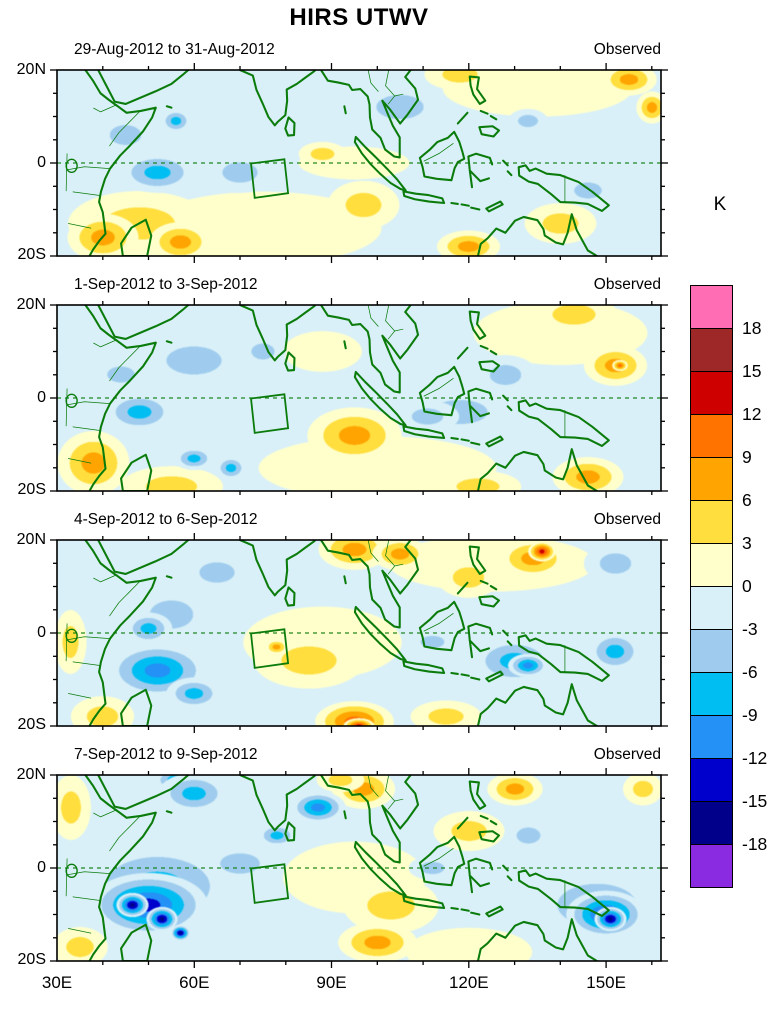 This screenshot has width=778, height=1012. What do you see at coordinates (166, 284) in the screenshot?
I see `panel-2-date-range: 1-Sep-2012 to 3-Sep-2012` at bounding box center [166, 284].